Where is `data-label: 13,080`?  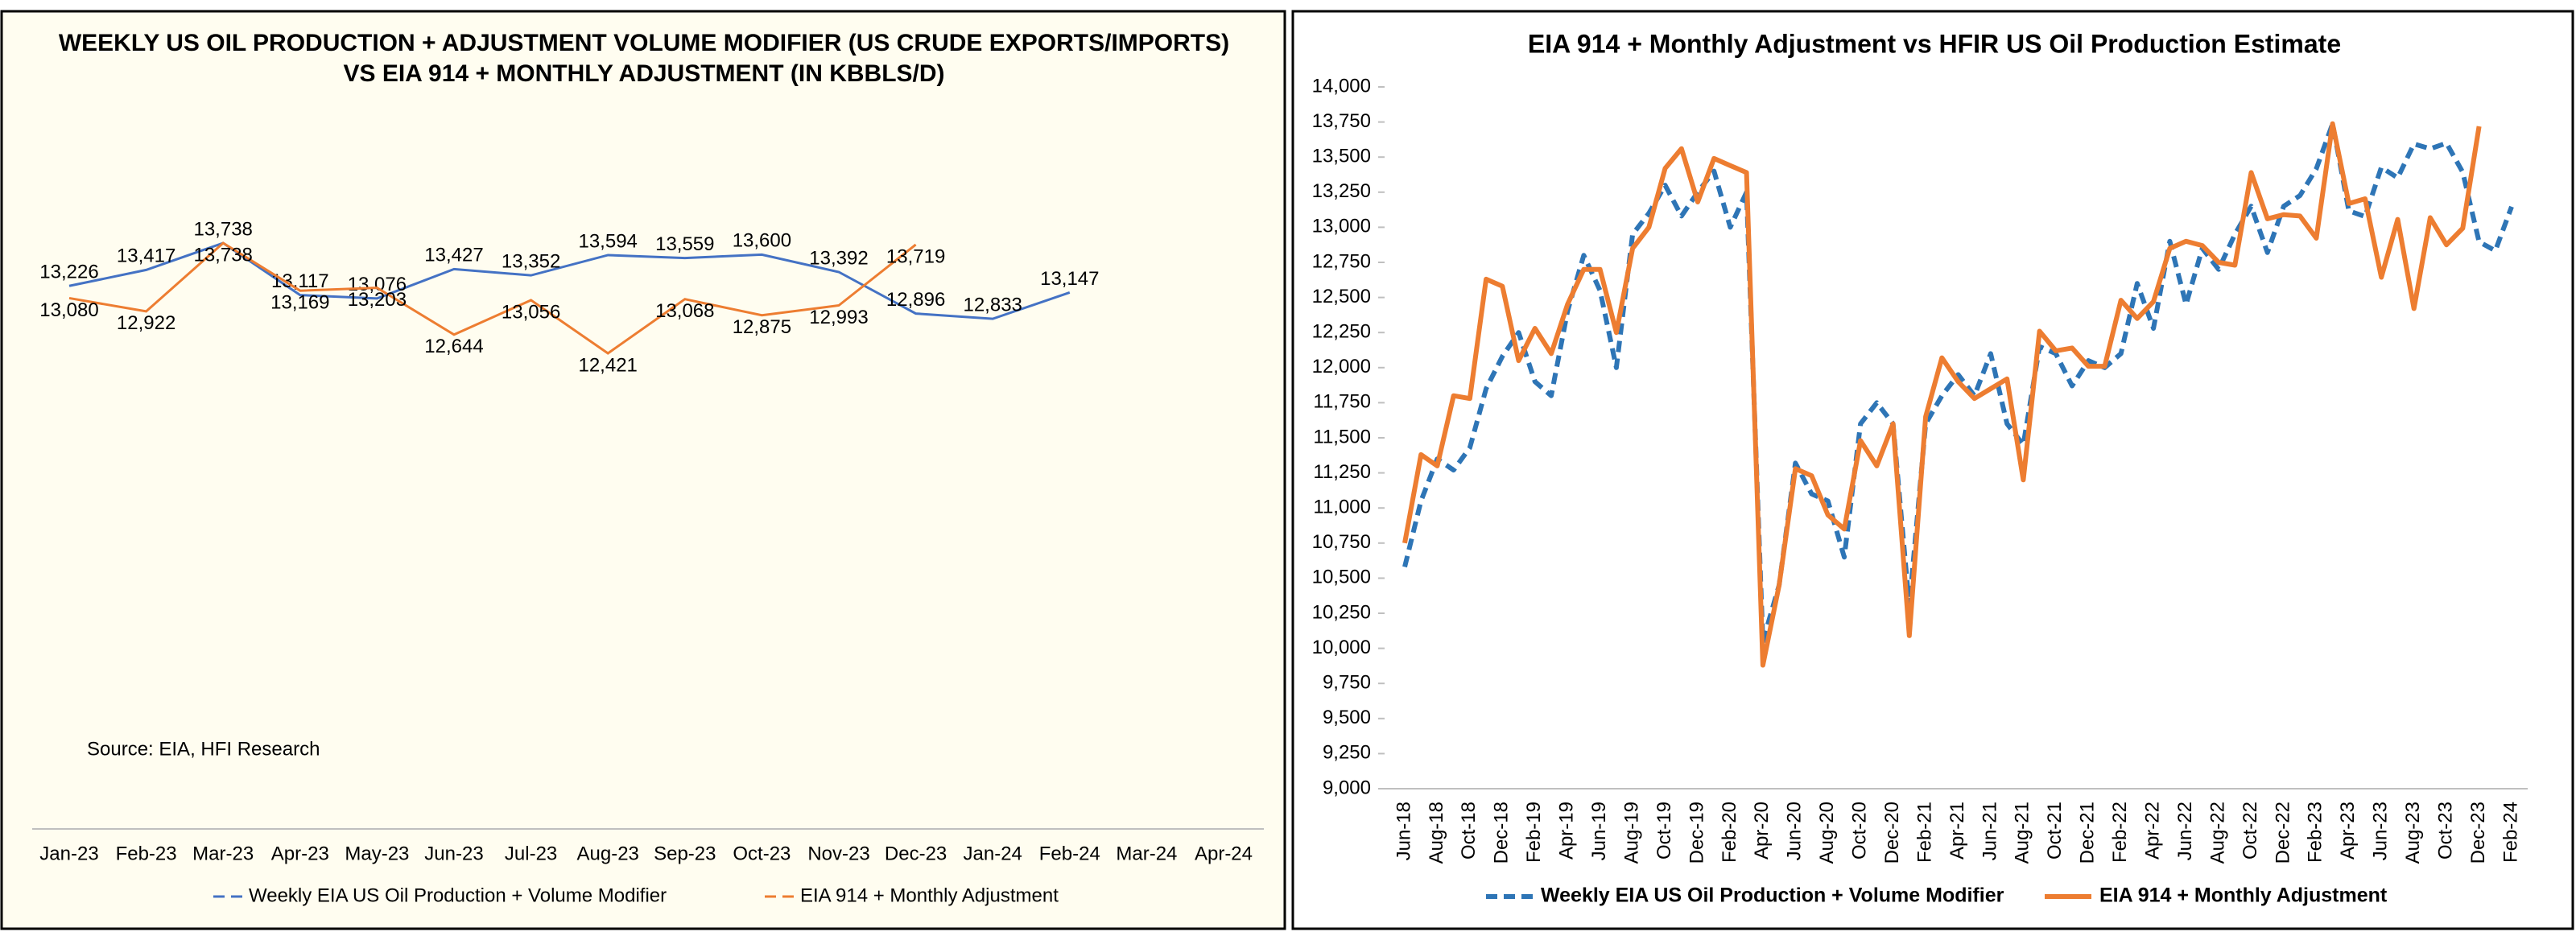
data-label: 13,080 is located at coordinates (68, 310).